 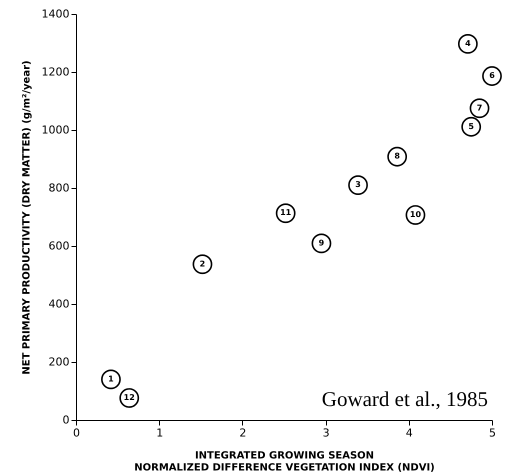 I want to click on annotation: 2, so click(x=203, y=263).